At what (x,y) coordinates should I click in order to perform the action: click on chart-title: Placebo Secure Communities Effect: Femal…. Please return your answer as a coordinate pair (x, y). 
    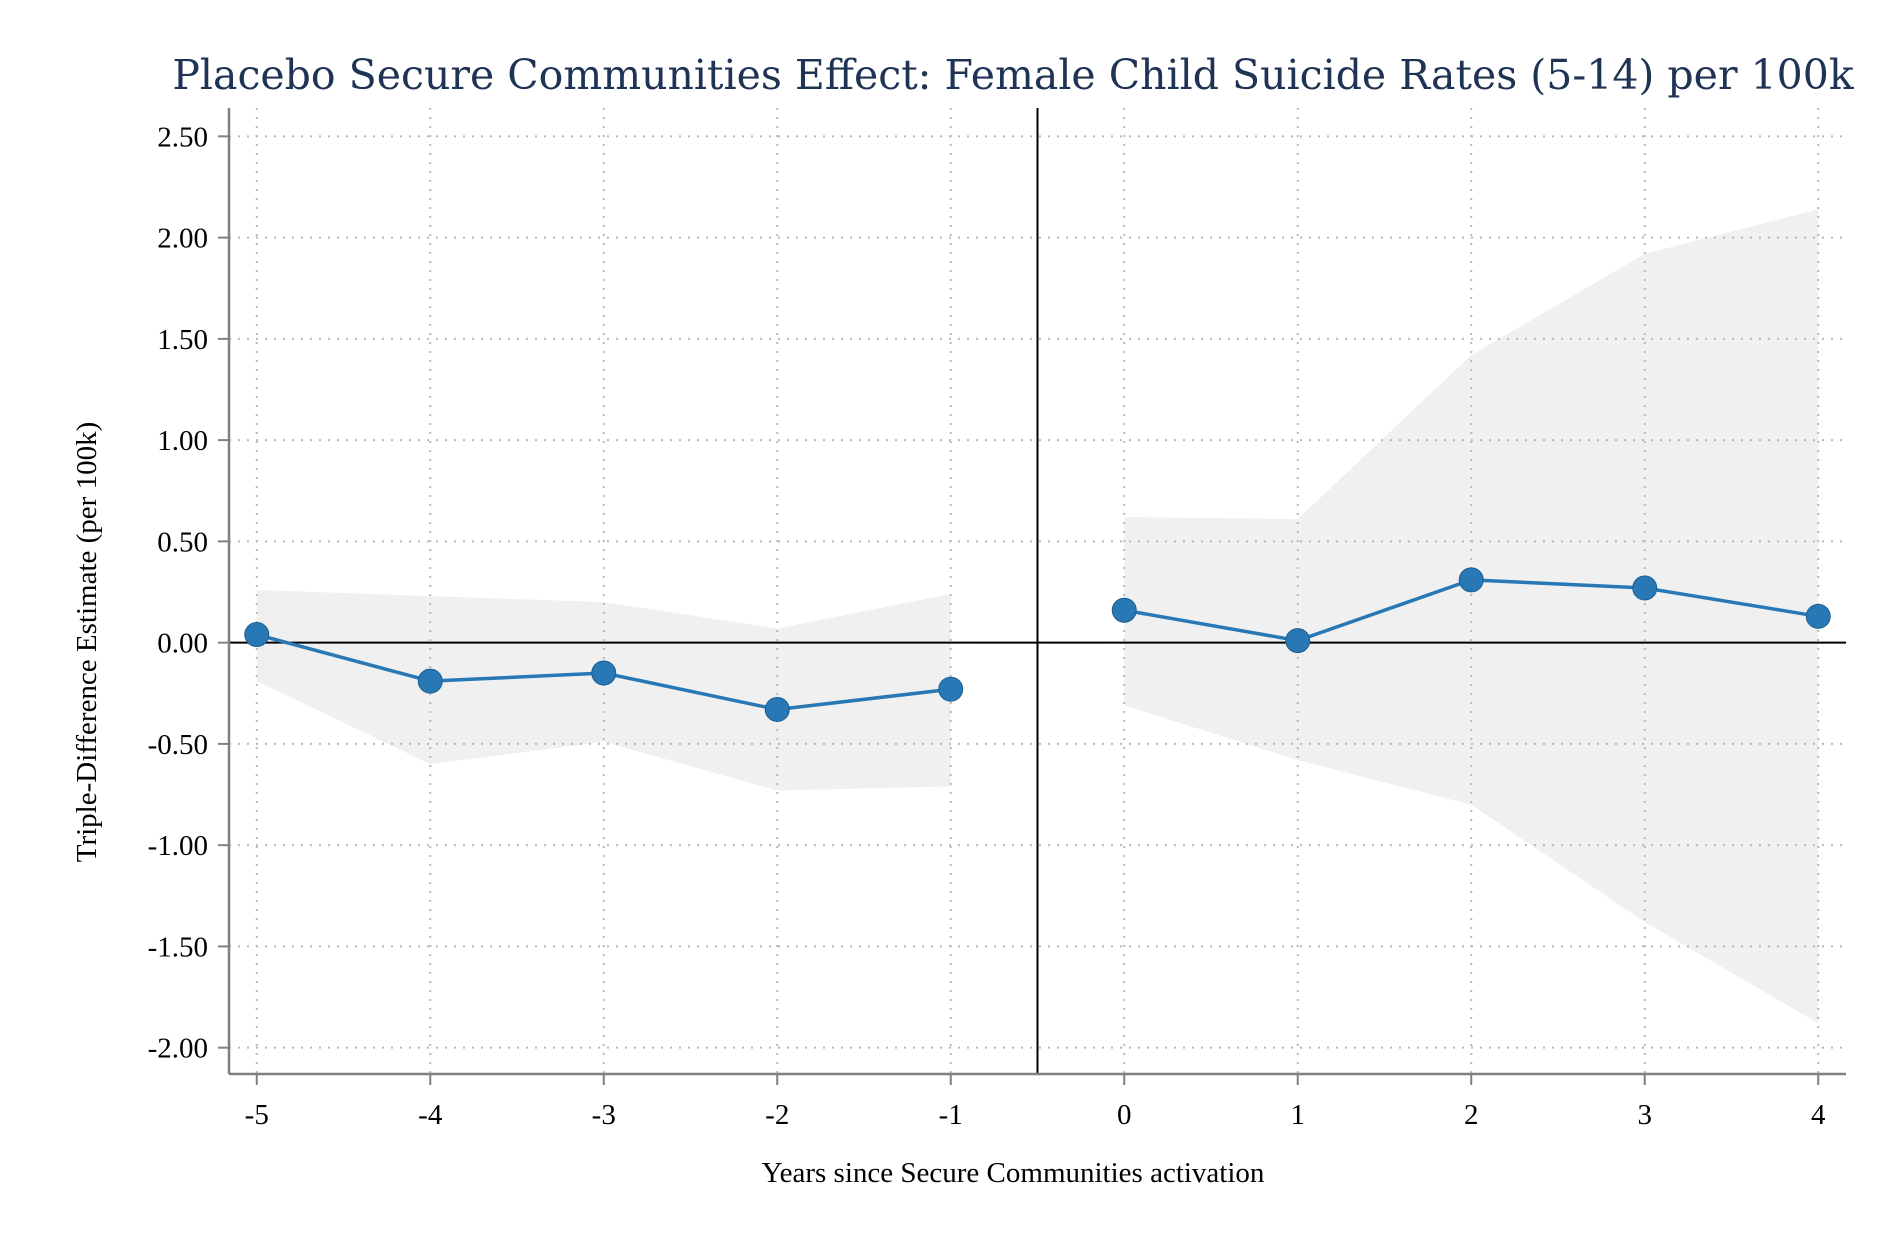
    Looking at the image, I should click on (1013, 75).